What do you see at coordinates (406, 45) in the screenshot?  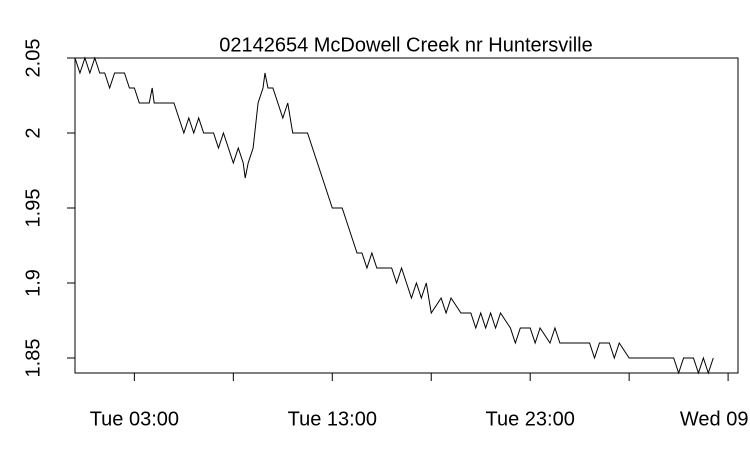 I see `chart-title: 02142654 McDowell Creek nr Huntersville` at bounding box center [406, 45].